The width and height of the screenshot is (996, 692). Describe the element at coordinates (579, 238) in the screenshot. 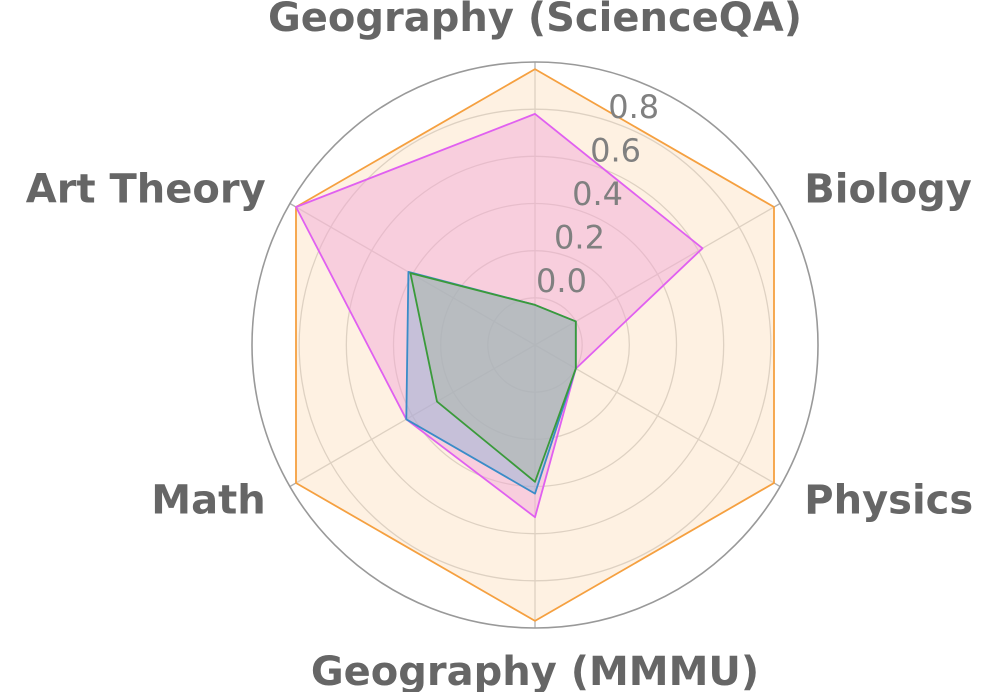

I see `tick-label-1: 0.2` at that location.